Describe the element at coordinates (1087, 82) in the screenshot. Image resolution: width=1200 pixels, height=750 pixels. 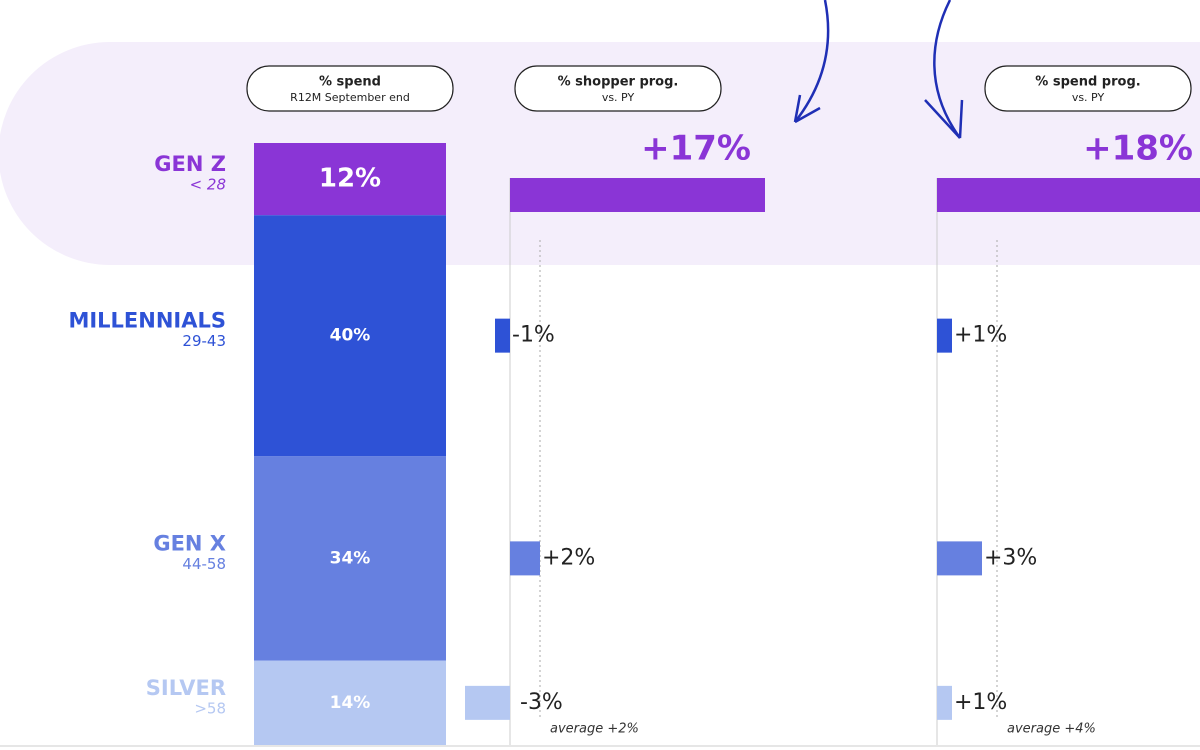
I see `header-title: % spend prog.` at that location.